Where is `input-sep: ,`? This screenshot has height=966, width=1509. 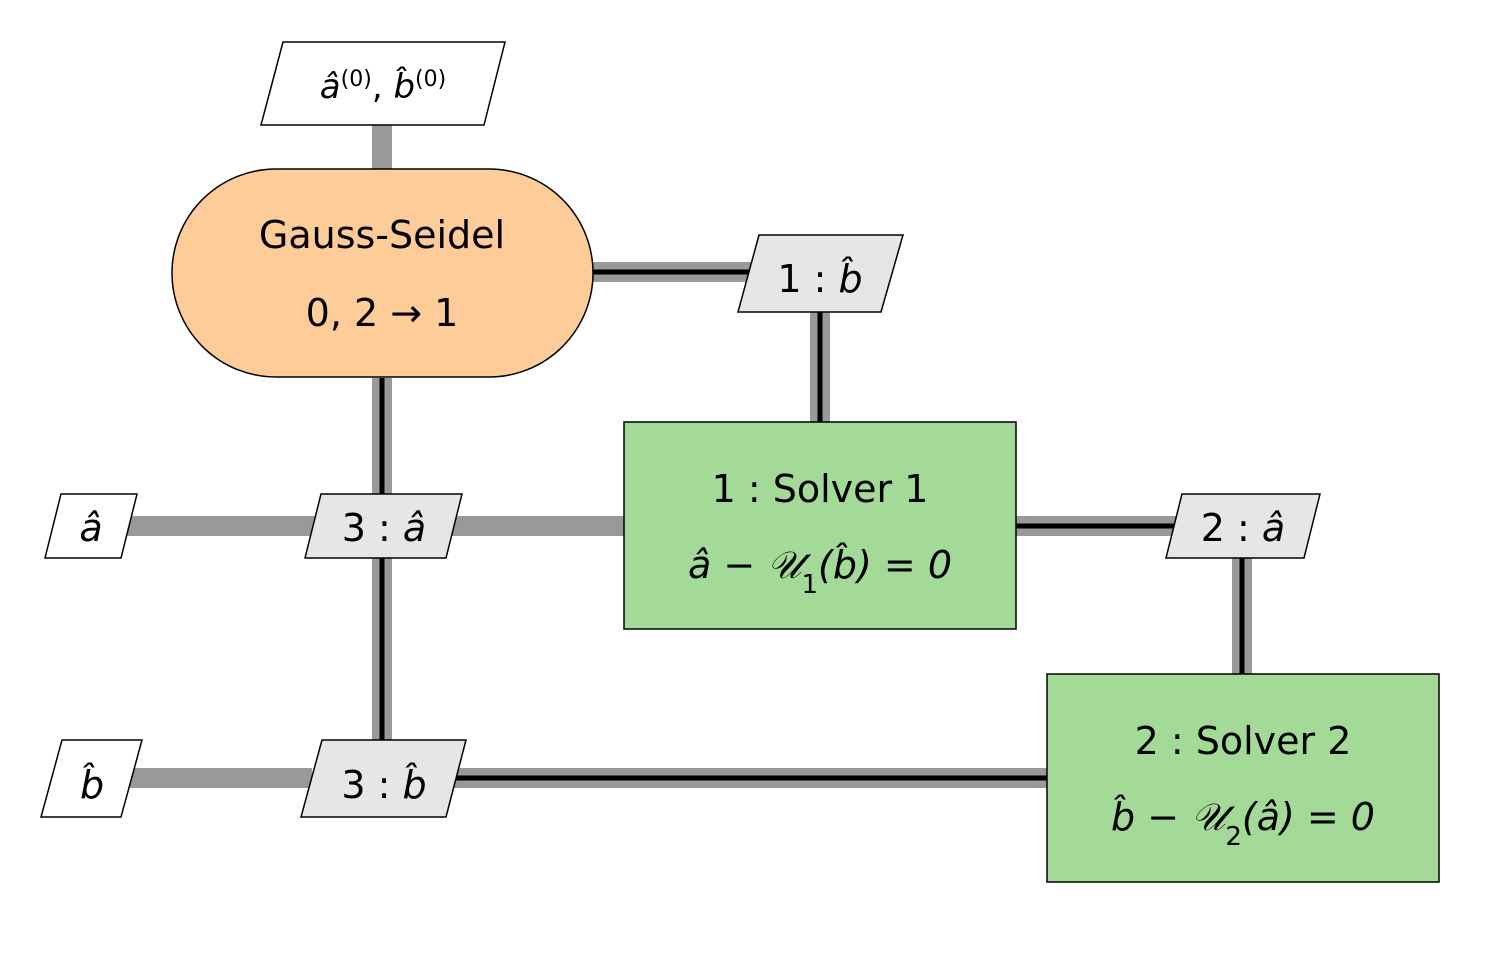 input-sep: , is located at coordinates (383, 87).